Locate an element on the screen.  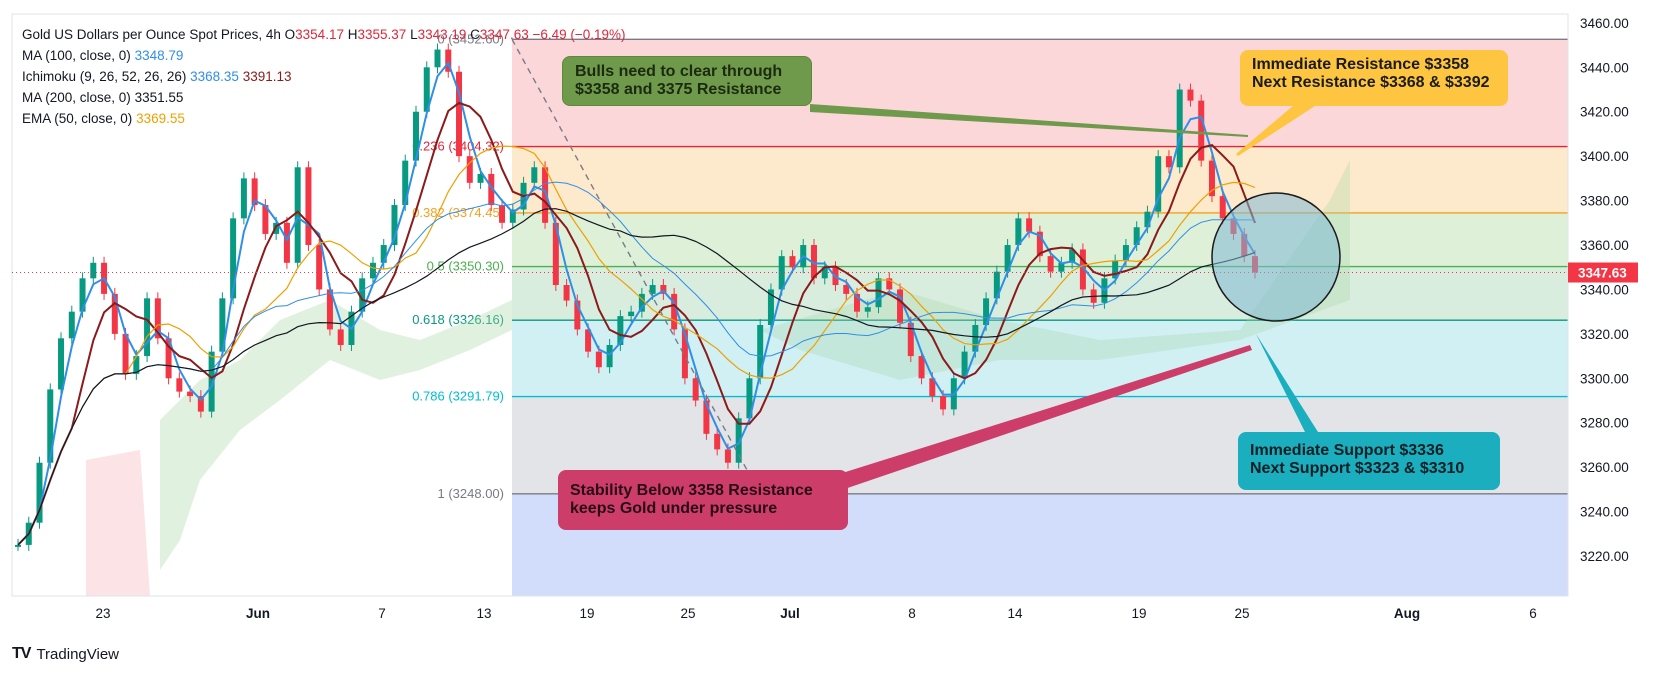
support-pointer is located at coordinates (1287, 386).